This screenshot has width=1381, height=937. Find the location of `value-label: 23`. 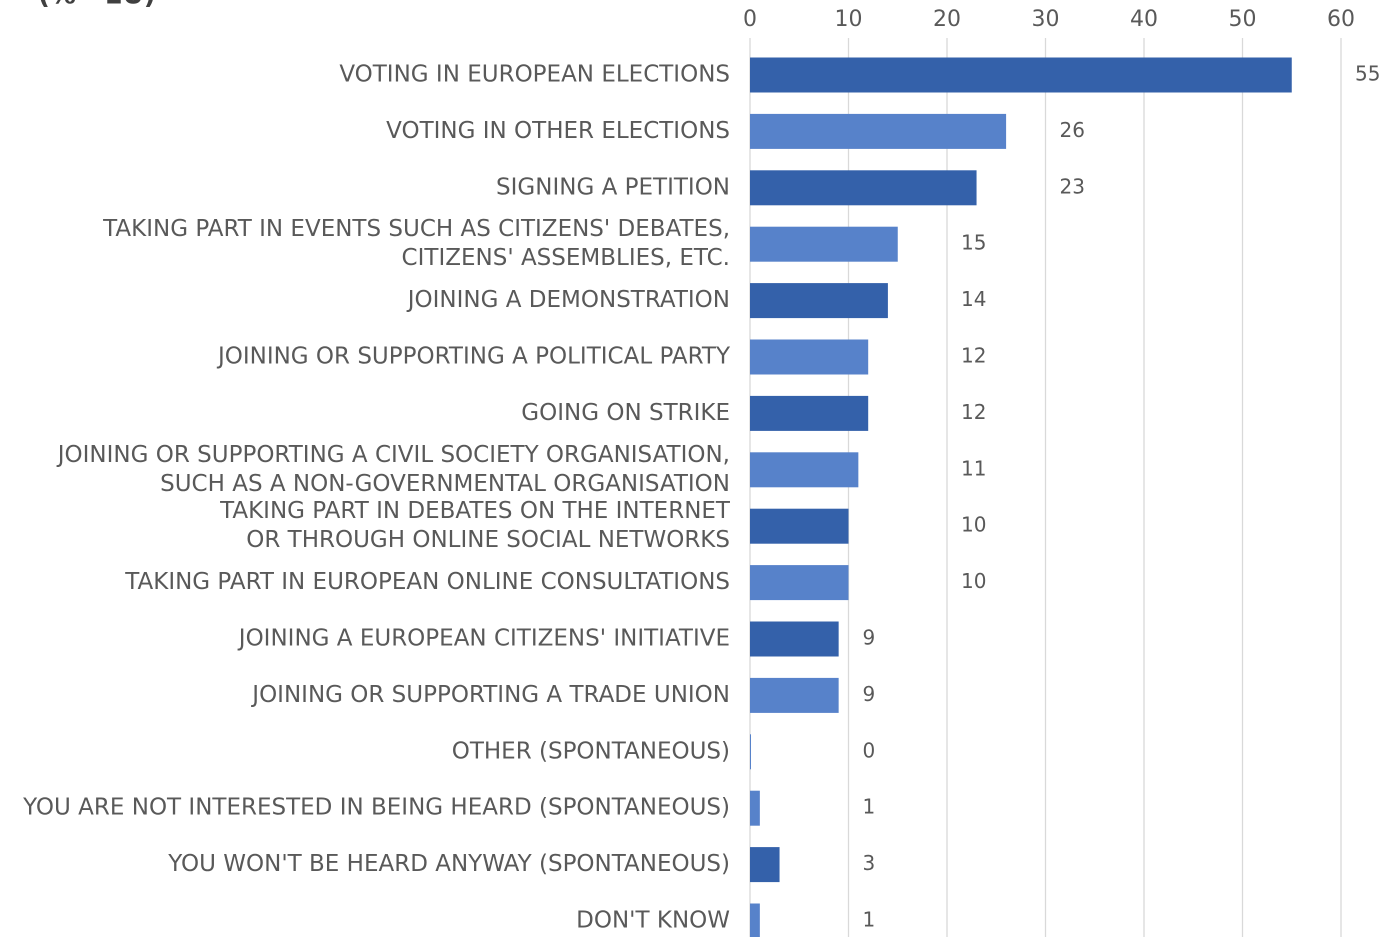

value-label: 23 is located at coordinates (1072, 186).